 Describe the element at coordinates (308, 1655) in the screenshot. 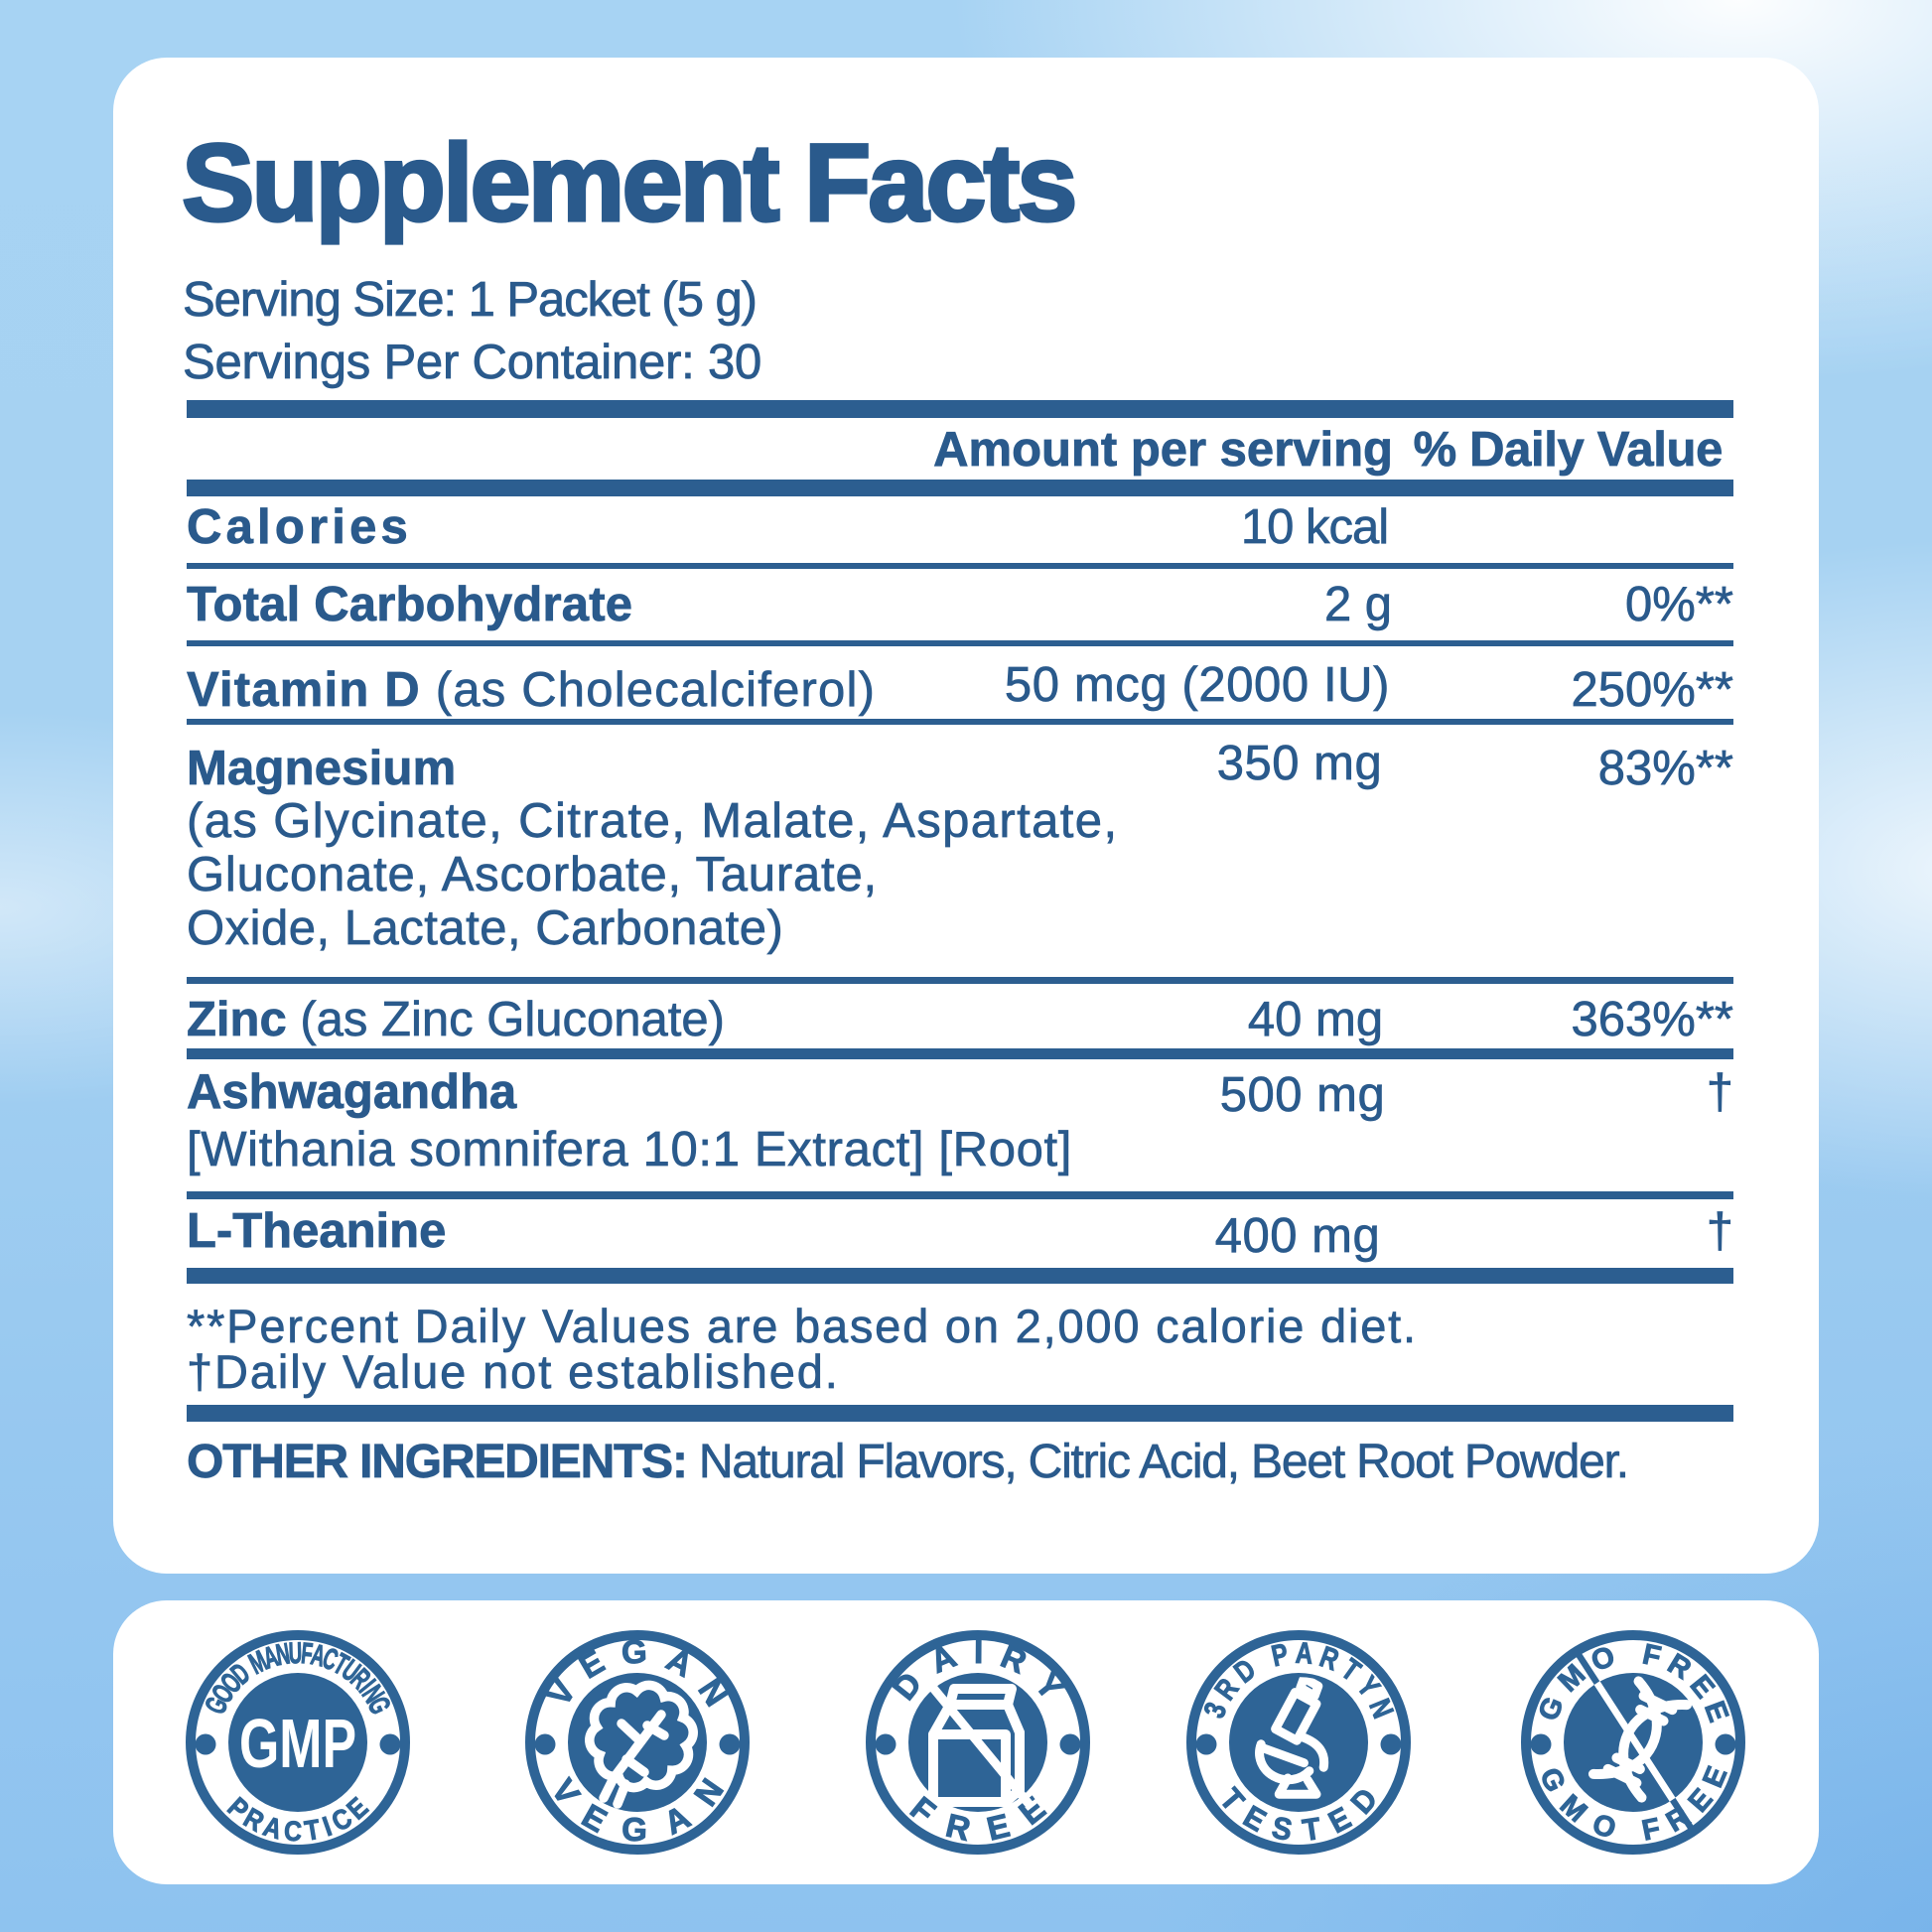

I see `svg-text: F` at that location.